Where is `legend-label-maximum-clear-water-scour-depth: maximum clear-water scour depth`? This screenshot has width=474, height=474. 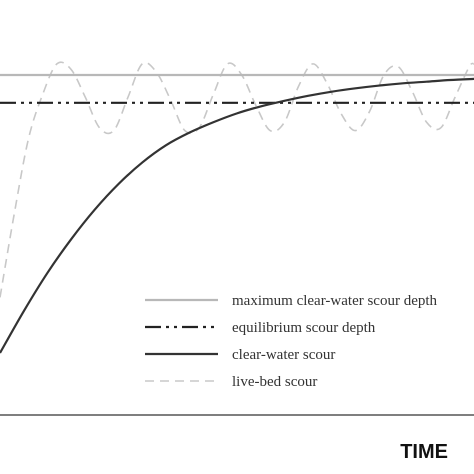
legend-label-maximum-clear-water-scour-depth: maximum clear-water scour depth is located at coordinates (335, 301).